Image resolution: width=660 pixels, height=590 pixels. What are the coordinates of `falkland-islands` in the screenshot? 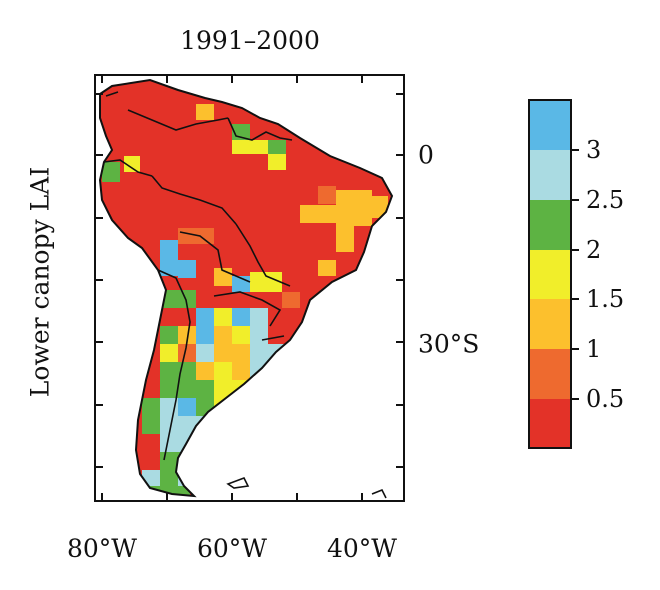 It's located at (238, 482).